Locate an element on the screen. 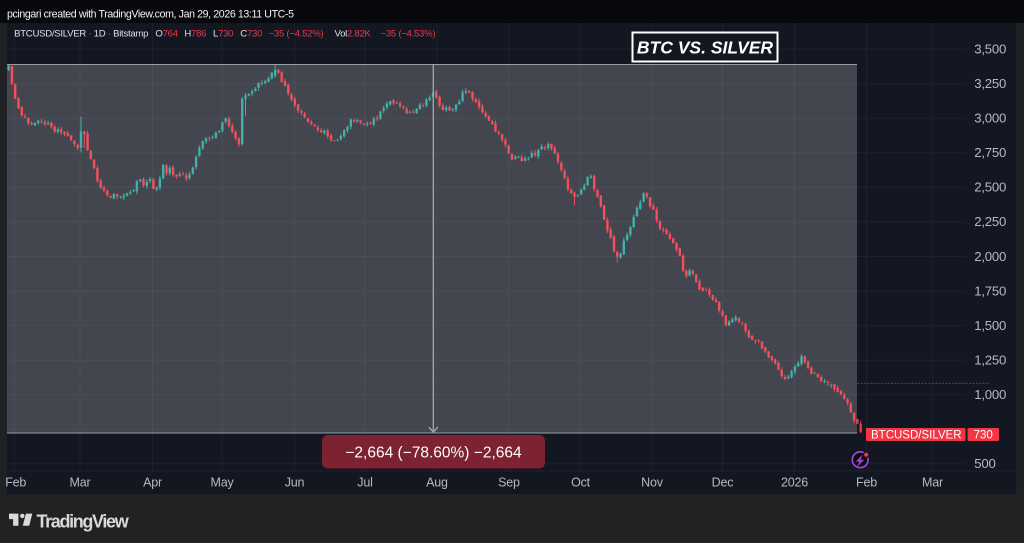 This screenshot has width=1024, height=543. svg-text: 500 is located at coordinates (984, 463).